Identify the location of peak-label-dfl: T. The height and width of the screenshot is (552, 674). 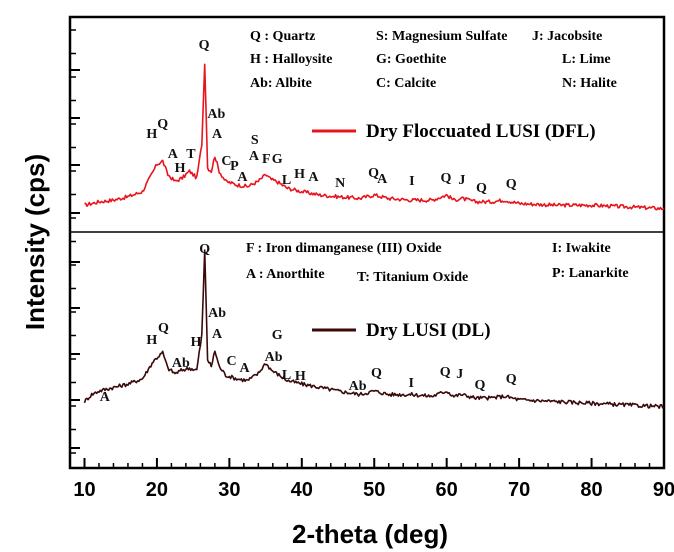
(191, 154).